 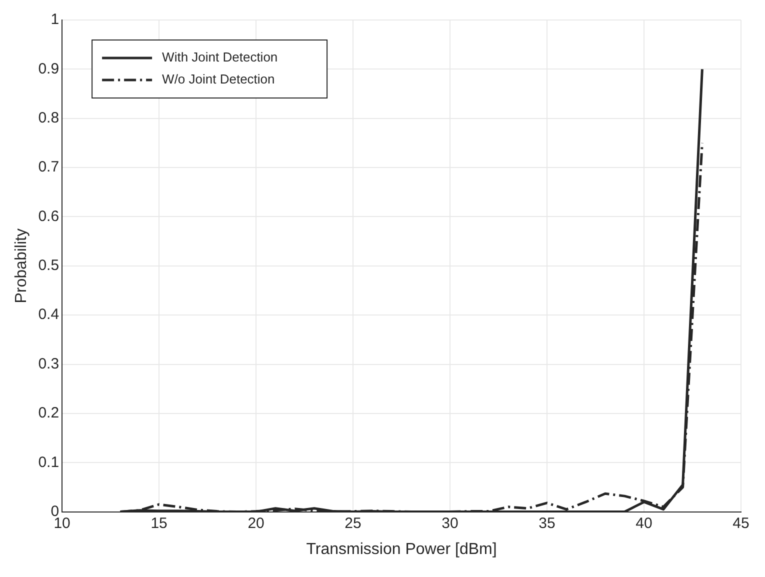 I want to click on y-tick-label: 0.2, so click(x=49, y=413).